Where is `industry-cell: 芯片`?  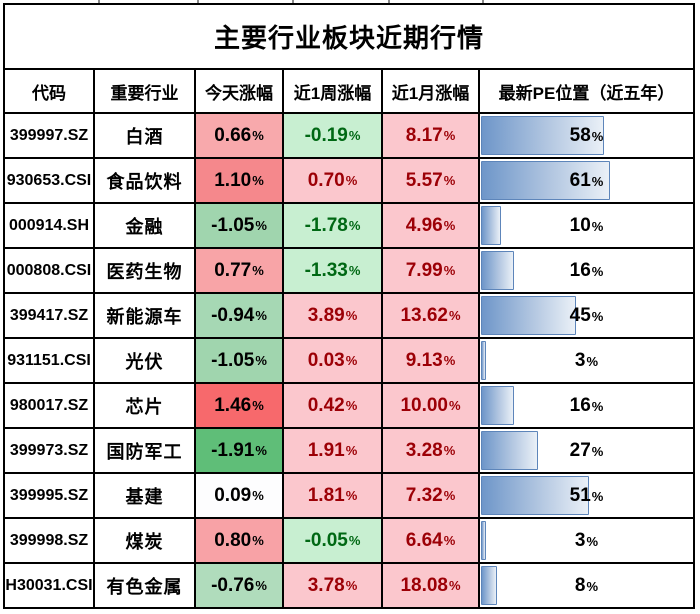
industry-cell: 芯片 is located at coordinates (144, 405).